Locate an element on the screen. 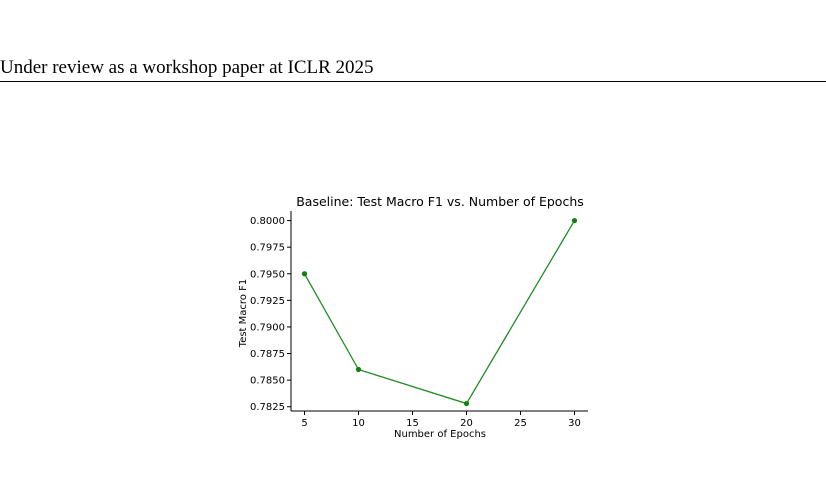 This screenshot has width=826, height=481. y-tick-label: 0.7950 is located at coordinates (267, 274).